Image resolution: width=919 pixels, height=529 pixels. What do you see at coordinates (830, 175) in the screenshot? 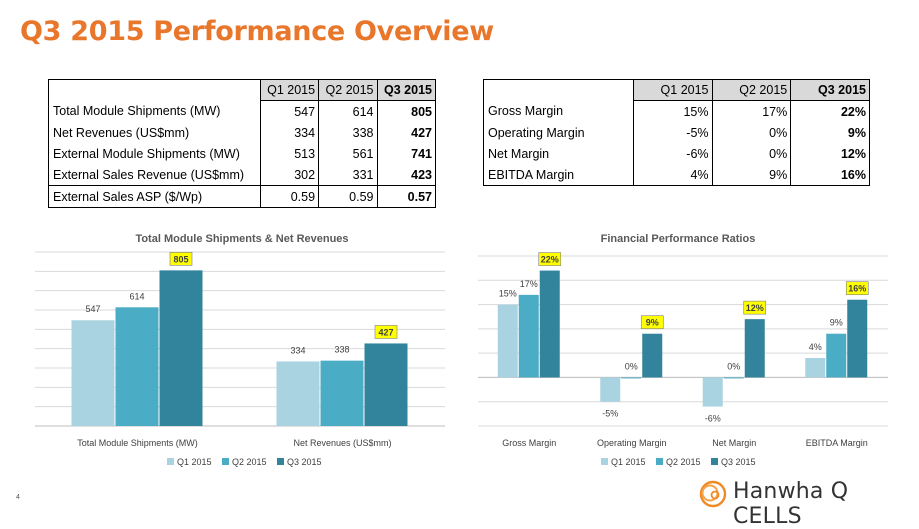
I see `table-cell: 16%` at bounding box center [830, 175].